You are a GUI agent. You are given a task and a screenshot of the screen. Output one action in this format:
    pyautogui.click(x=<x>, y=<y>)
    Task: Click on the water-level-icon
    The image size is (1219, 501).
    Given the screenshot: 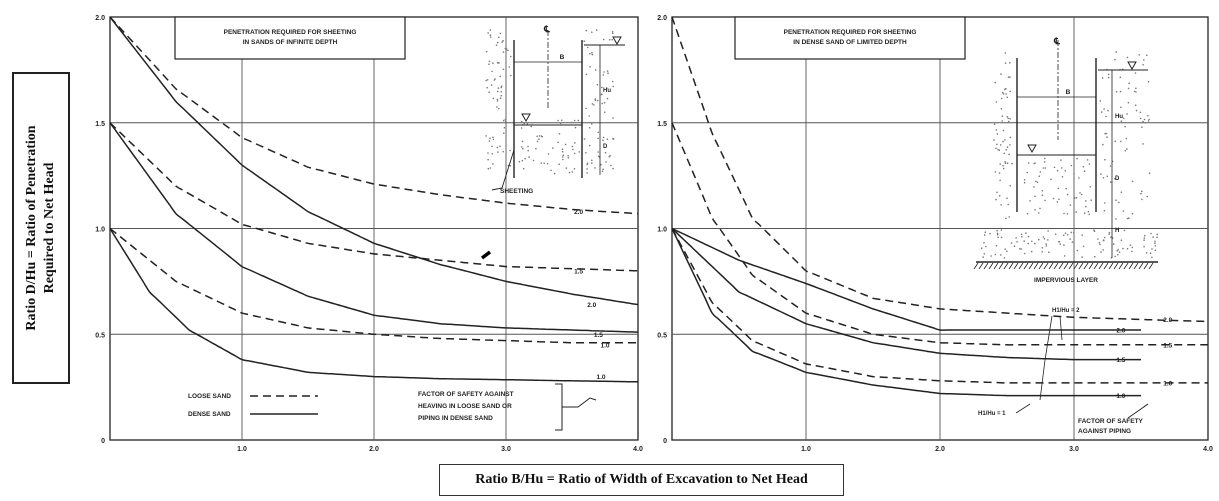 What is the action you would take?
    pyautogui.click(x=1132, y=66)
    